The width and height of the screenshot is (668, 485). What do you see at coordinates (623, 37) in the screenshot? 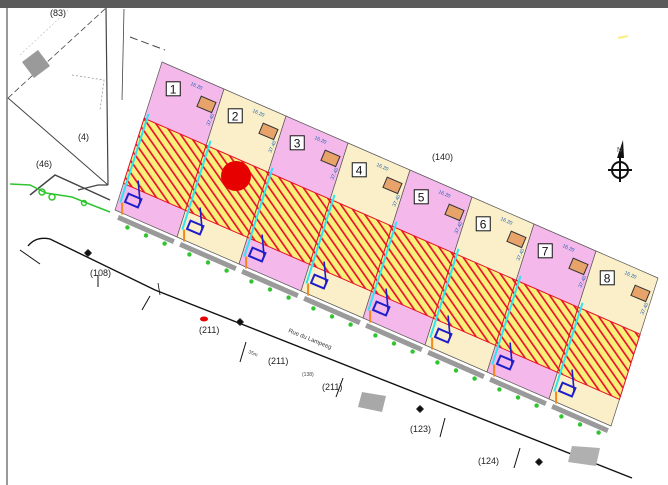
I see `yellow-mark` at bounding box center [623, 37].